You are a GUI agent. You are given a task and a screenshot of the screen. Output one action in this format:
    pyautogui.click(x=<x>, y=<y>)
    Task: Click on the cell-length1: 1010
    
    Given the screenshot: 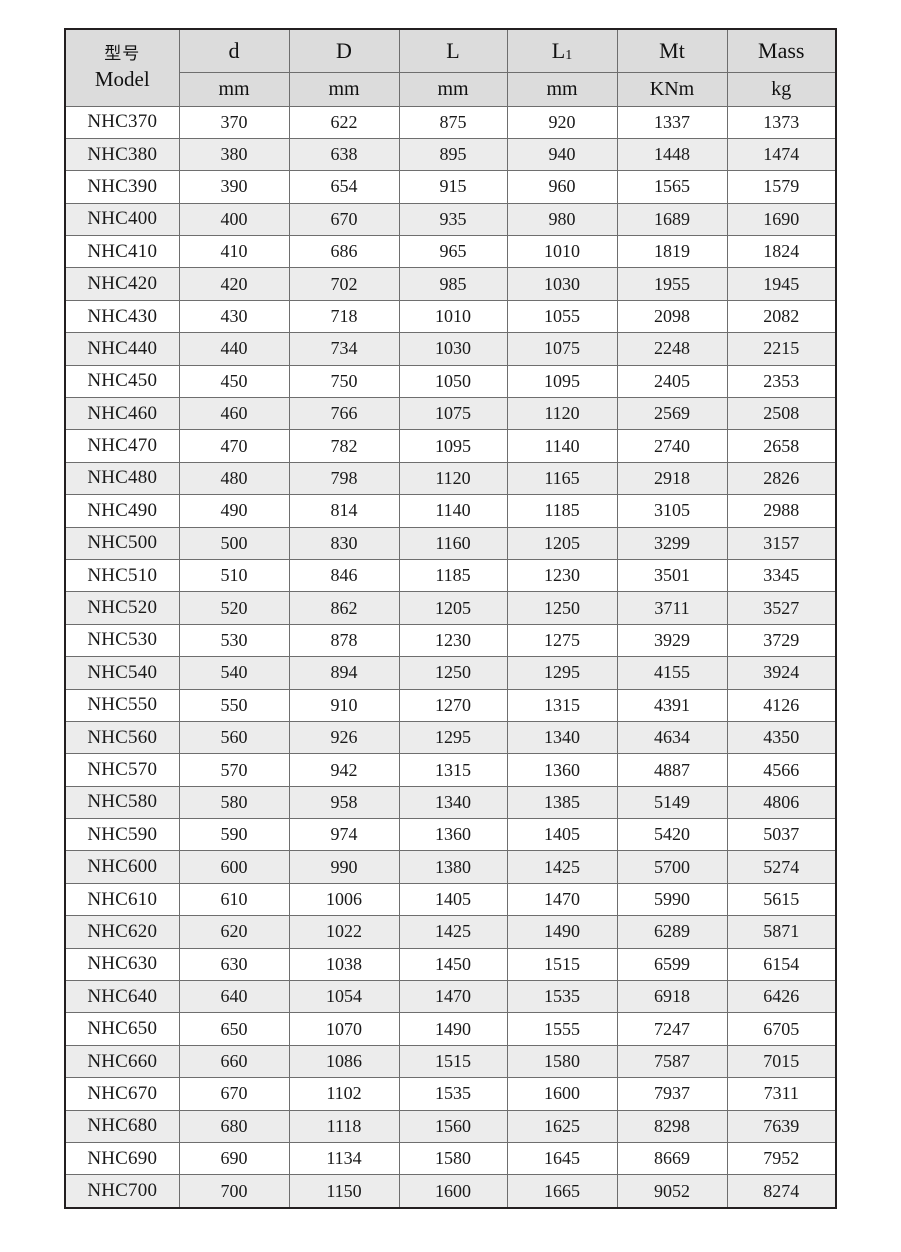 What is the action you would take?
    pyautogui.click(x=562, y=252)
    